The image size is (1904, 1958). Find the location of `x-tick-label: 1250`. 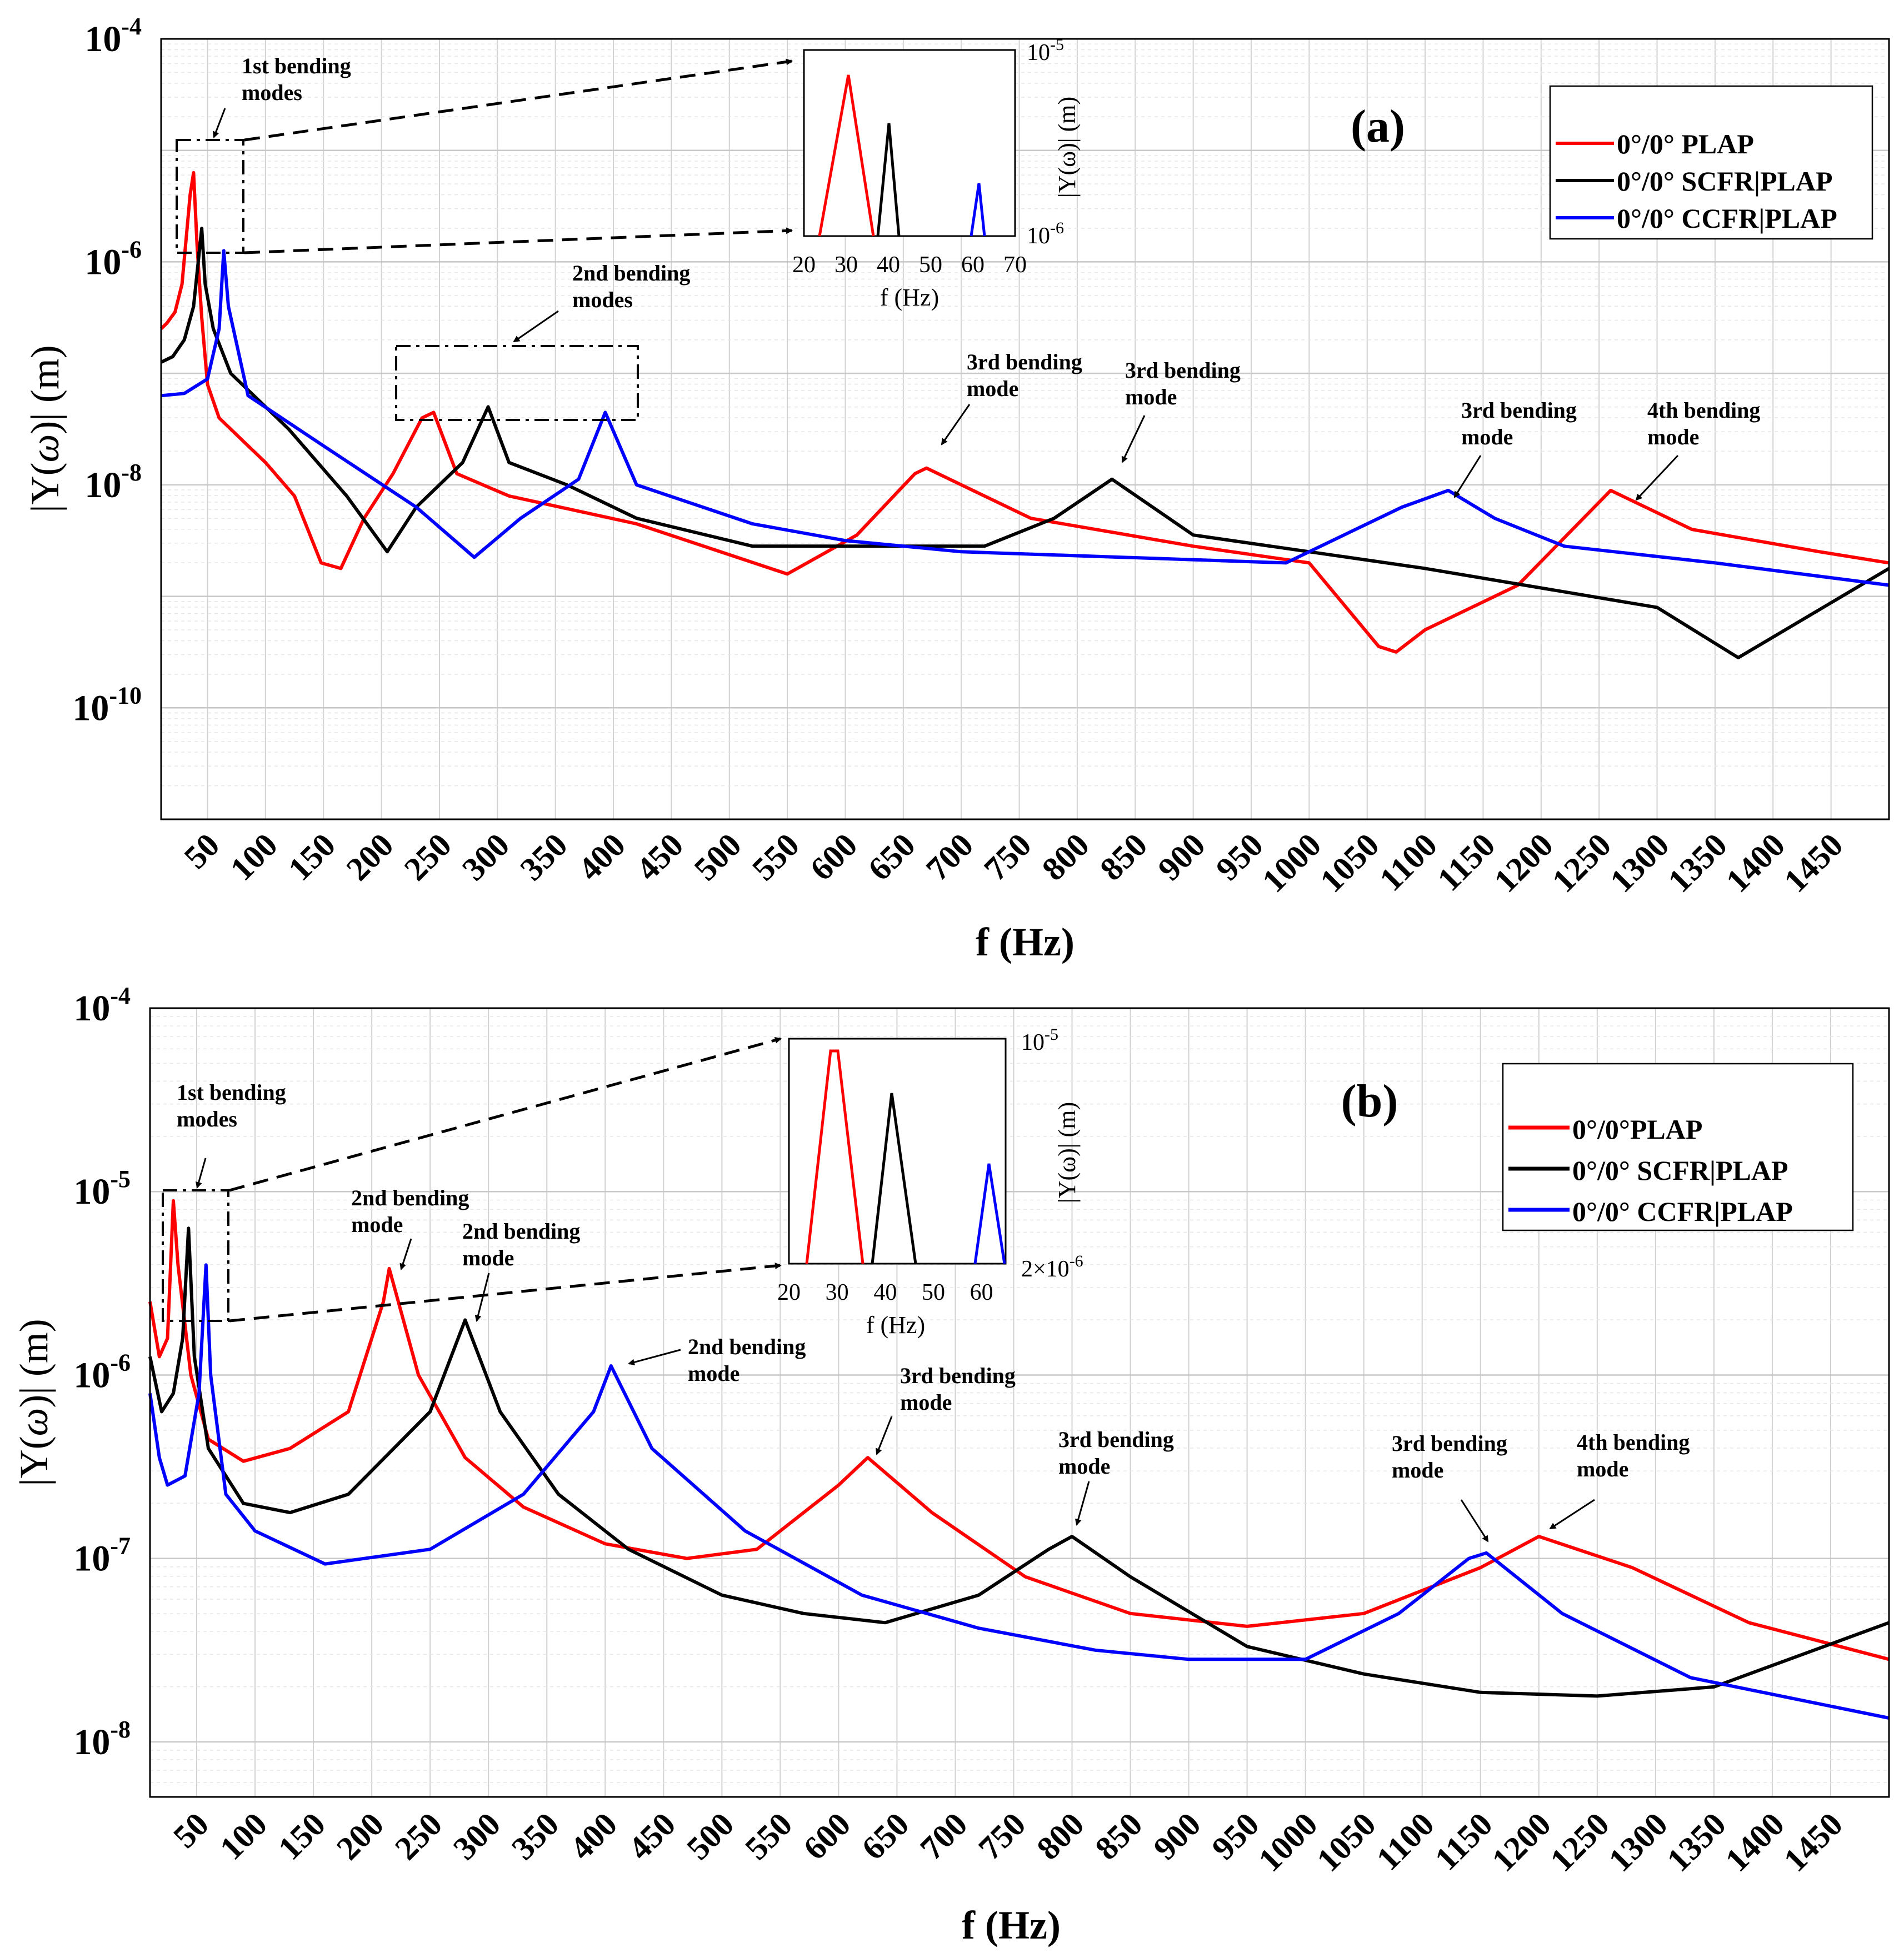

x-tick-label: 1250 is located at coordinates (1581, 863).